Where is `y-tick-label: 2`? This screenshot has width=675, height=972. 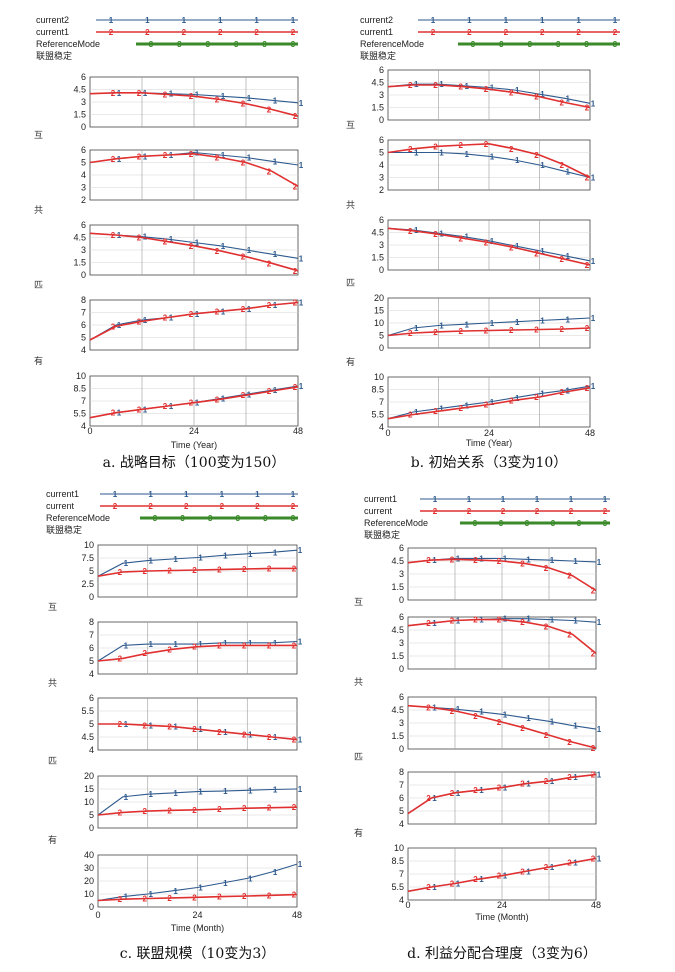
y-tick-label: 2 is located at coordinates (381, 190).